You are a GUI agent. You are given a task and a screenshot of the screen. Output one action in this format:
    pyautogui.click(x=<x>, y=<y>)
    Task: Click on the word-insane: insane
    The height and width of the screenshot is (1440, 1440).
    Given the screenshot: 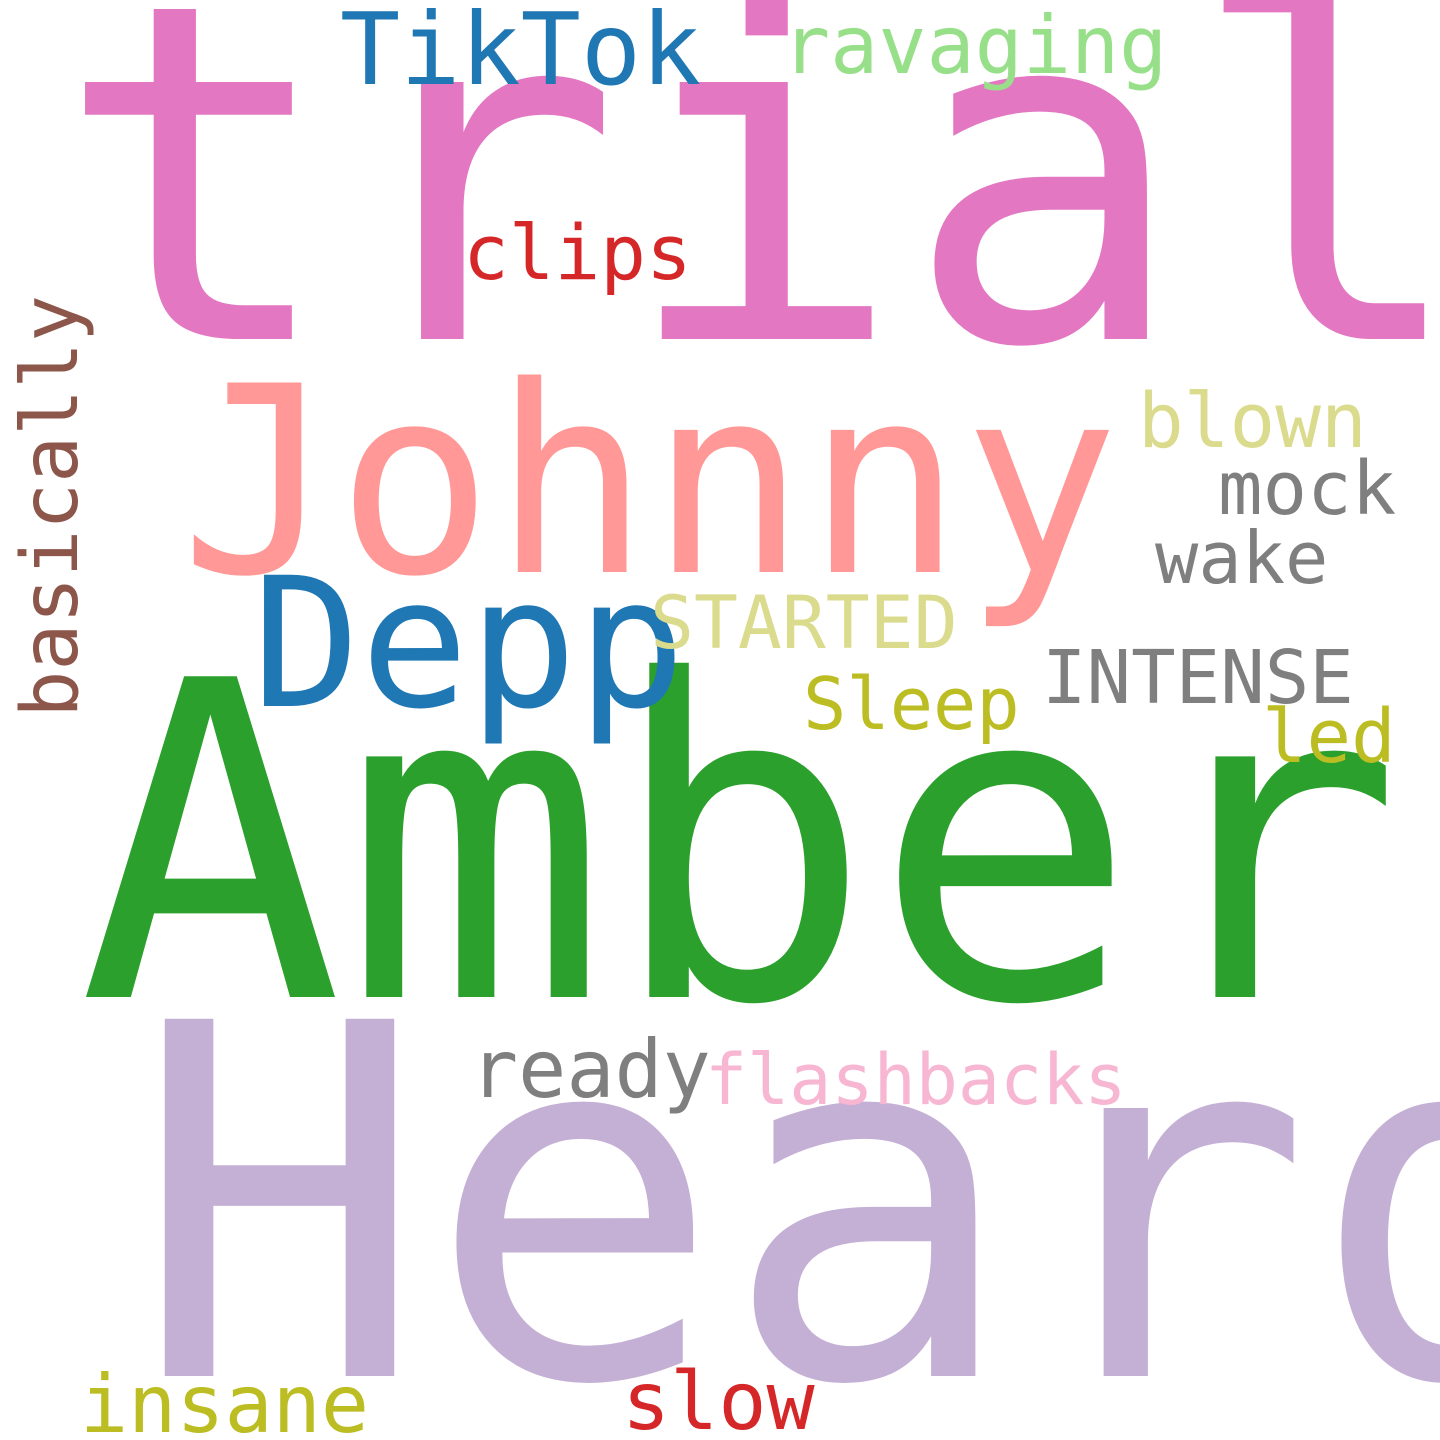 What is the action you would take?
    pyautogui.click(x=224, y=1399)
    